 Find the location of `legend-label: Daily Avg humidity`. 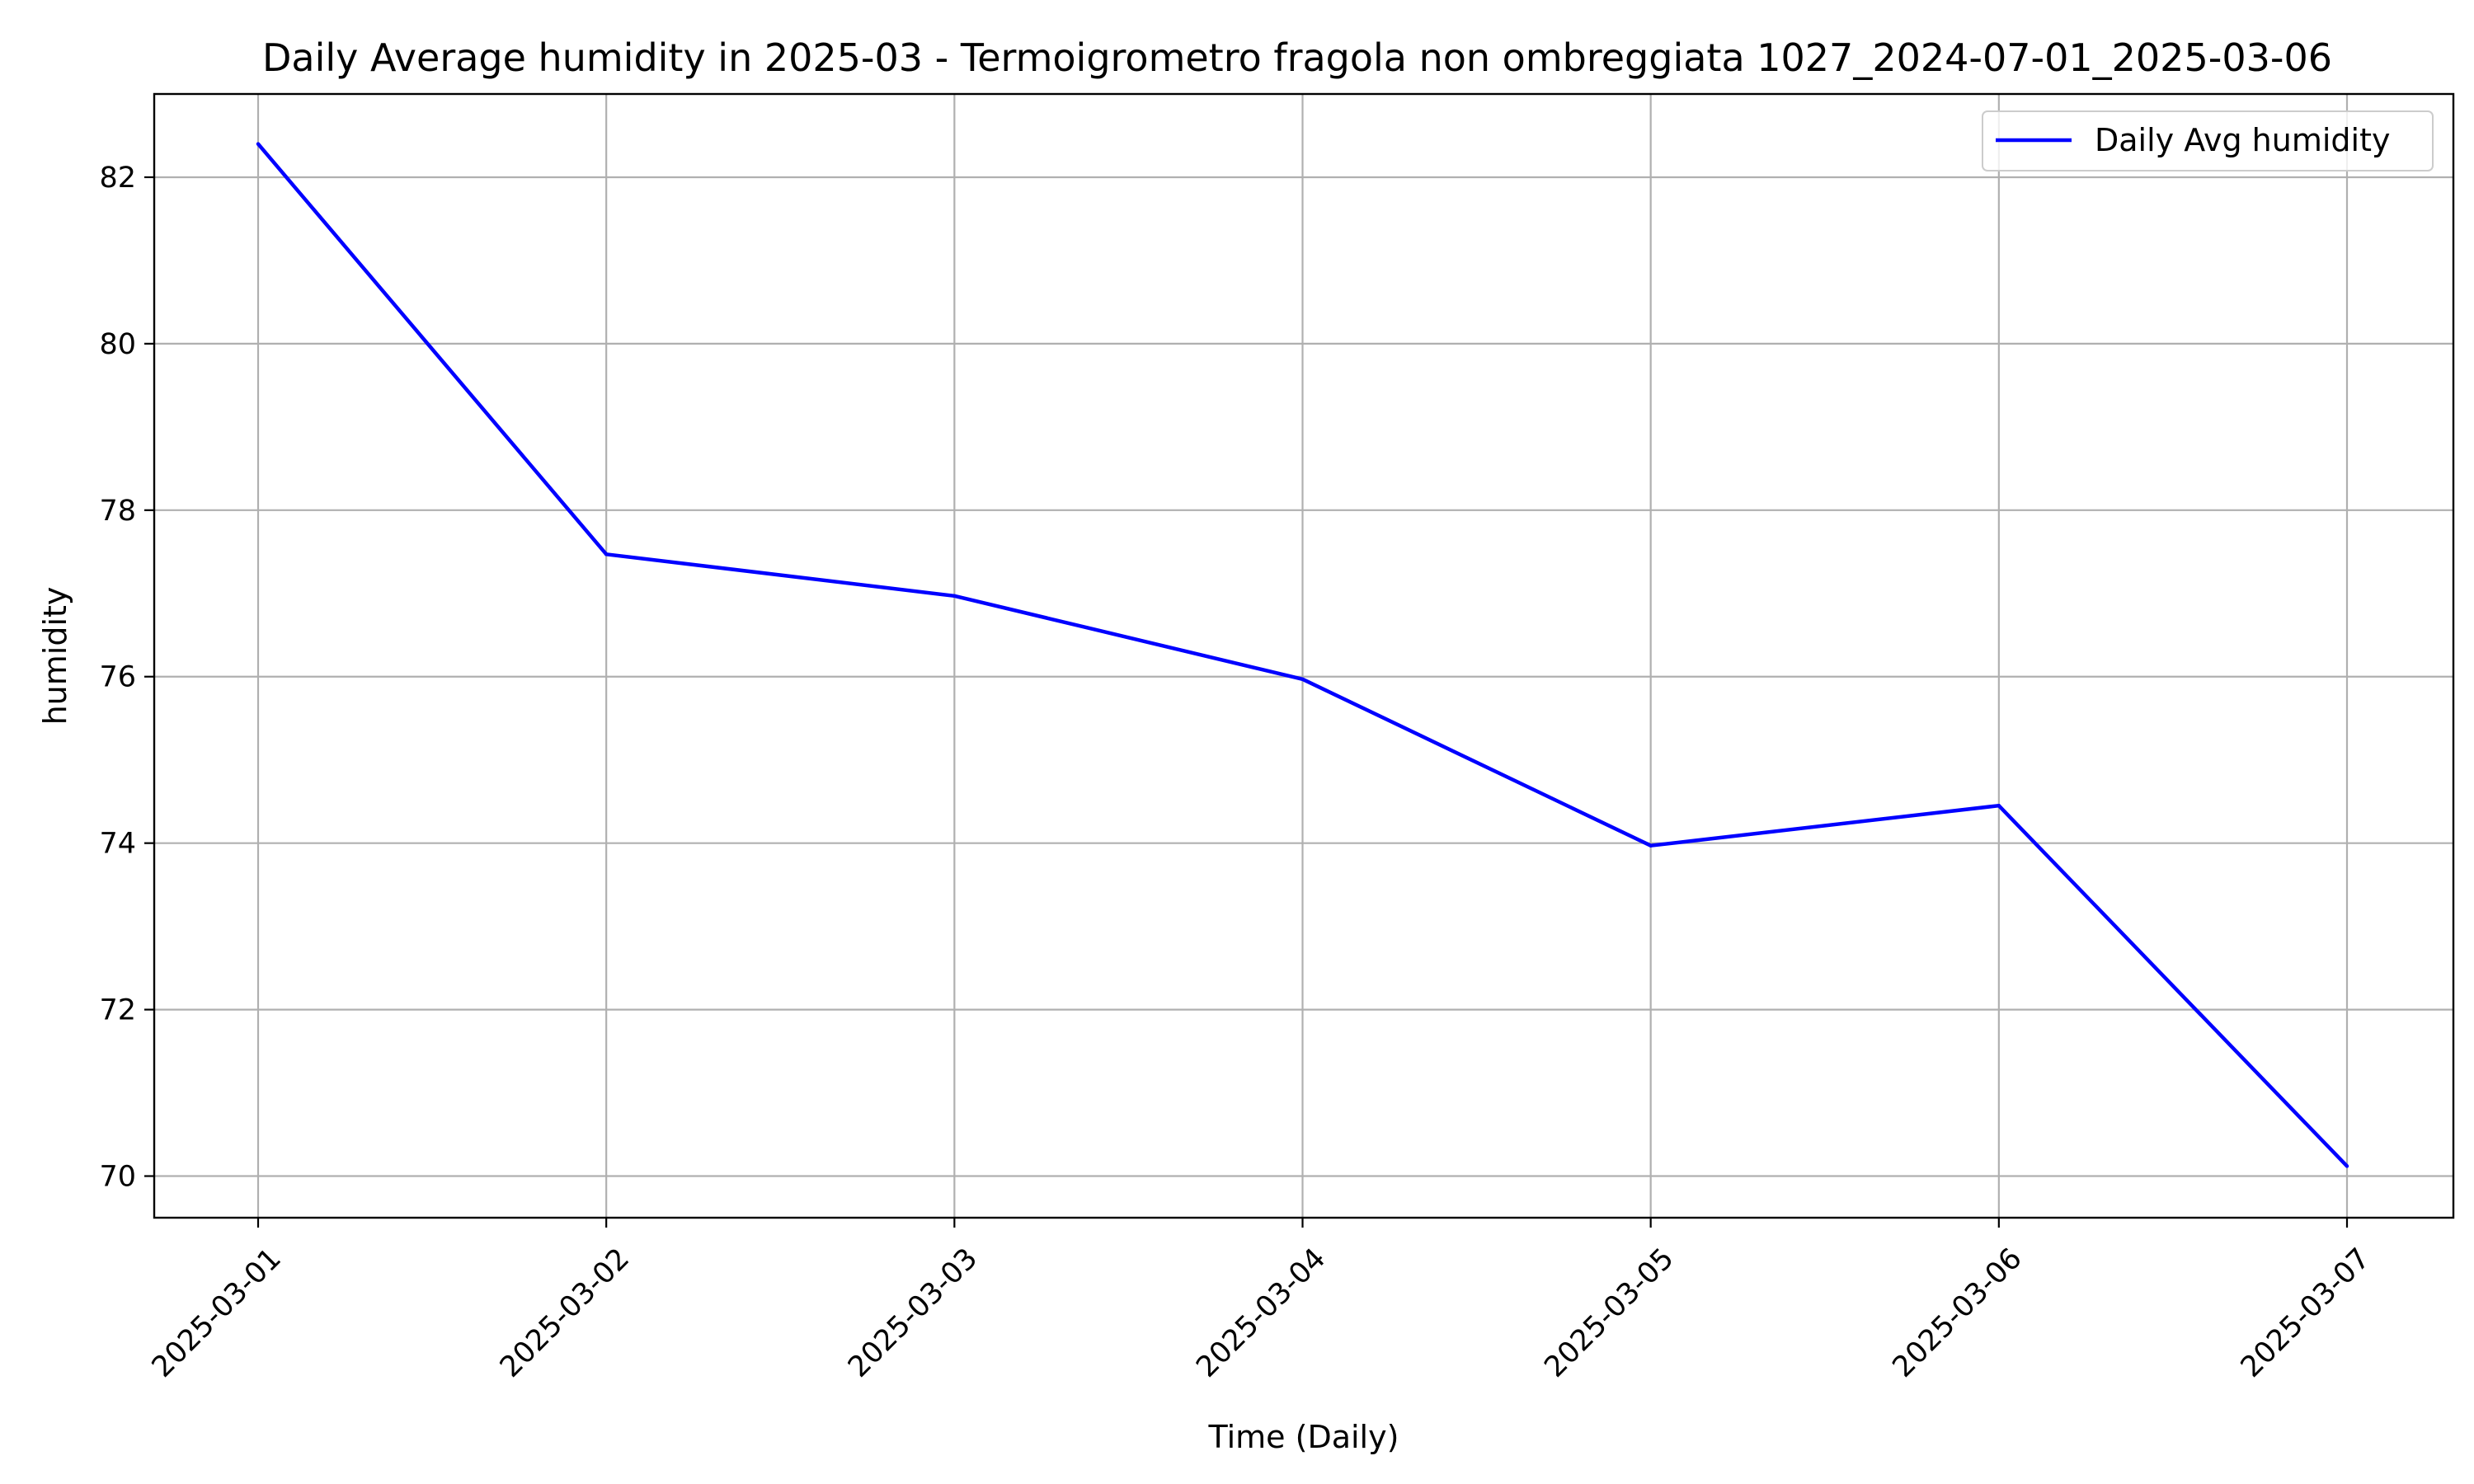

legend-label: Daily Avg humidity is located at coordinates (2243, 140).